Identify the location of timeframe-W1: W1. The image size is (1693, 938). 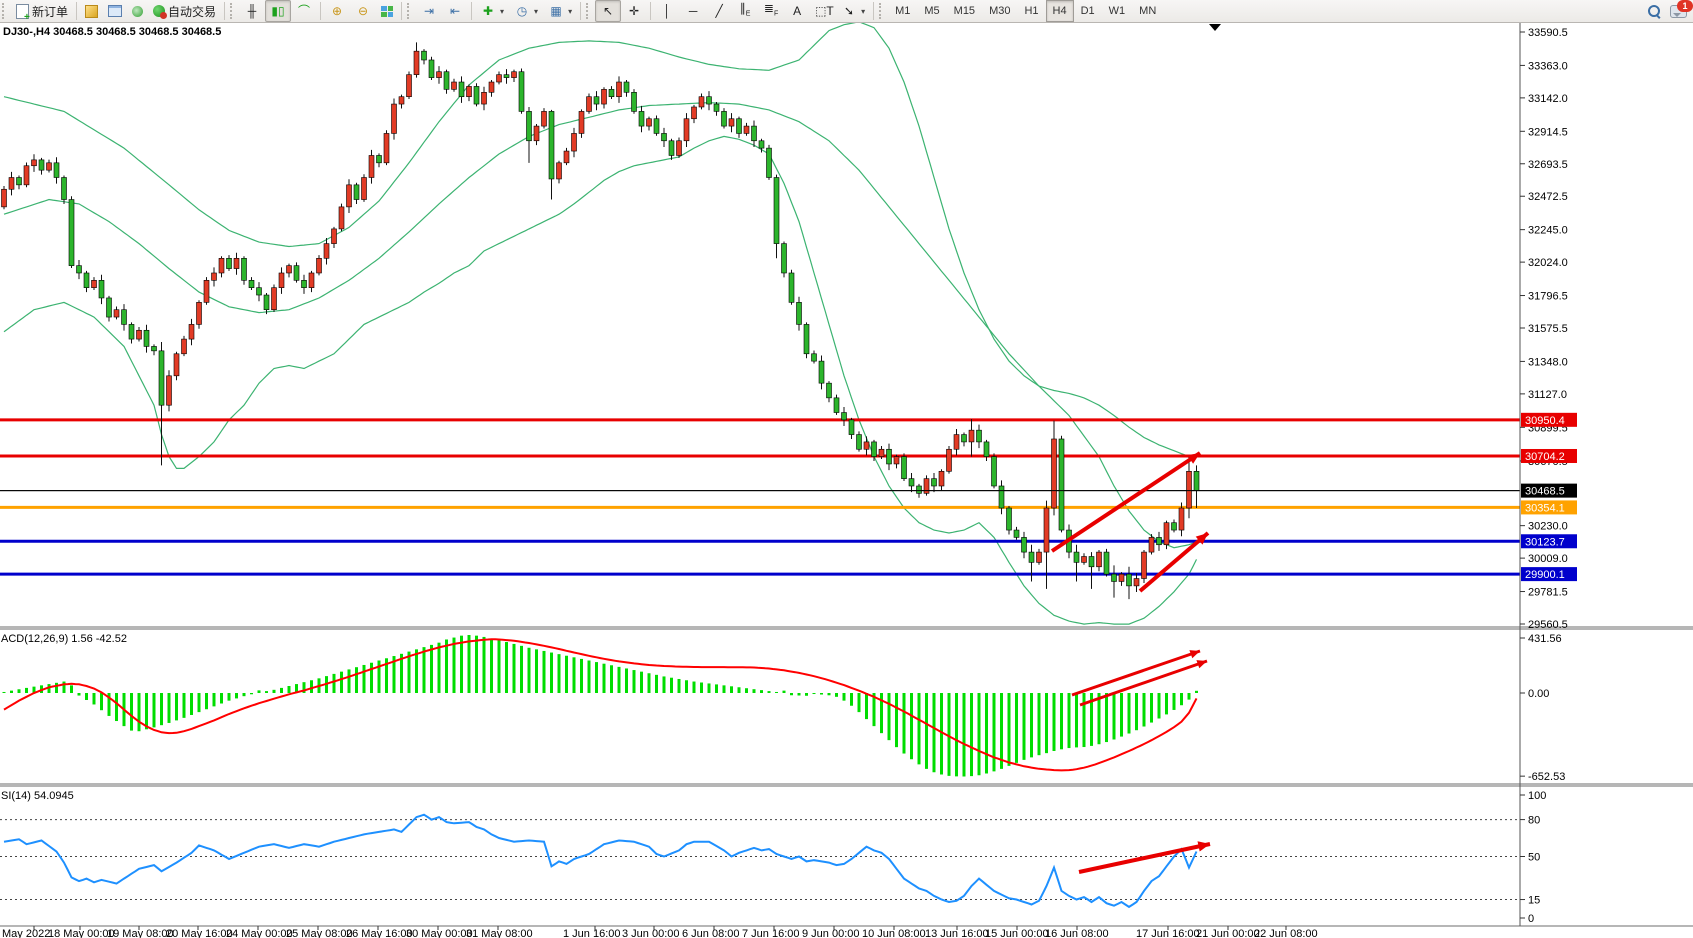
(1117, 11).